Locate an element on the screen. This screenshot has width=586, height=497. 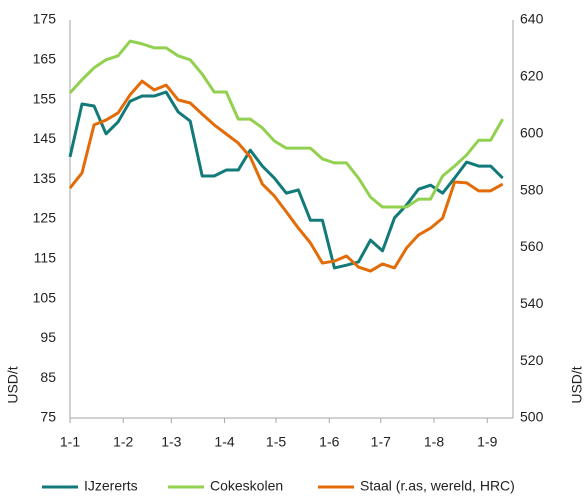
x-tick-label: 1-3 is located at coordinates (171, 442).